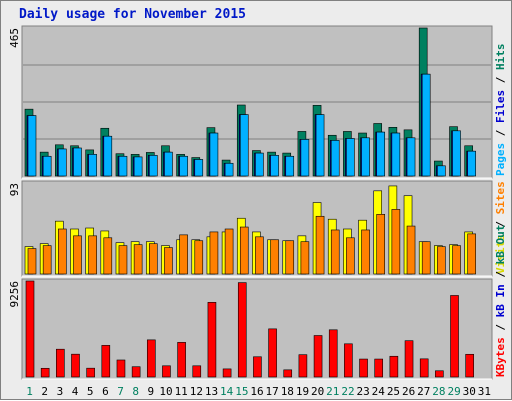 The width and height of the screenshot is (512, 401). Describe the element at coordinates (241, 391) in the screenshot. I see `day-label-15: 15` at that location.